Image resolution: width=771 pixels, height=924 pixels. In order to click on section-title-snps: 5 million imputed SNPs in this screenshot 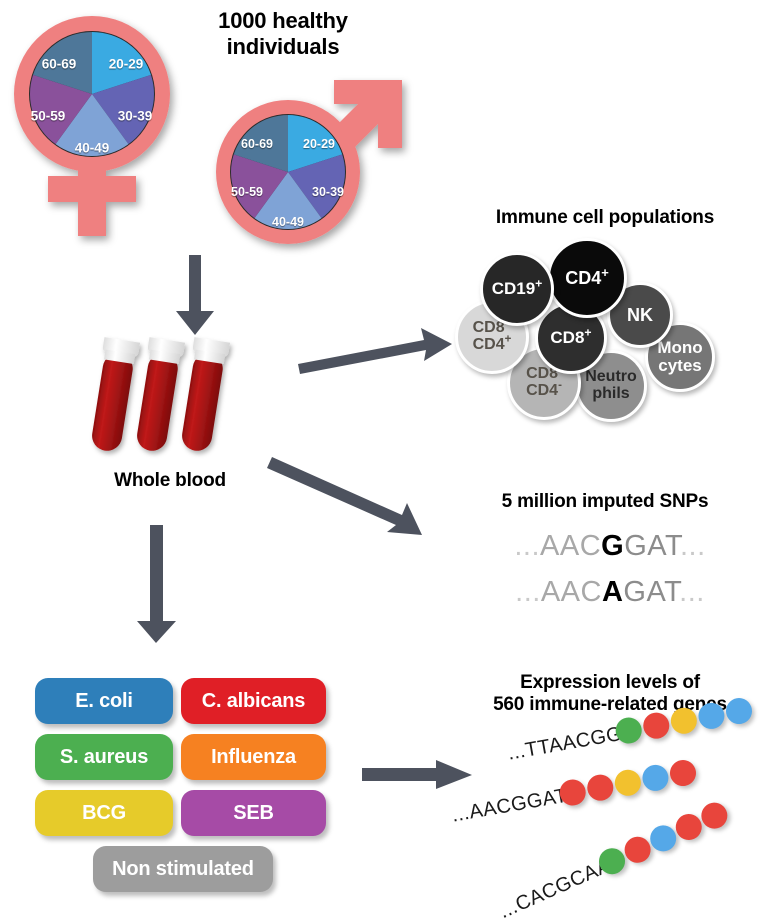, I will do `click(605, 501)`.